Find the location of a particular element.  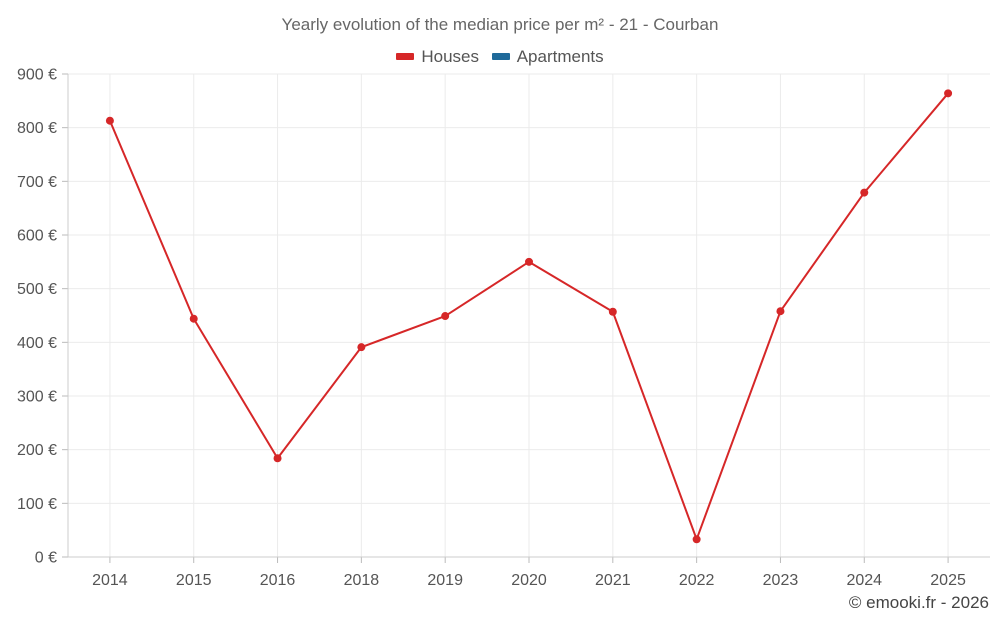

x-tick-label: 2020 is located at coordinates (529, 580).